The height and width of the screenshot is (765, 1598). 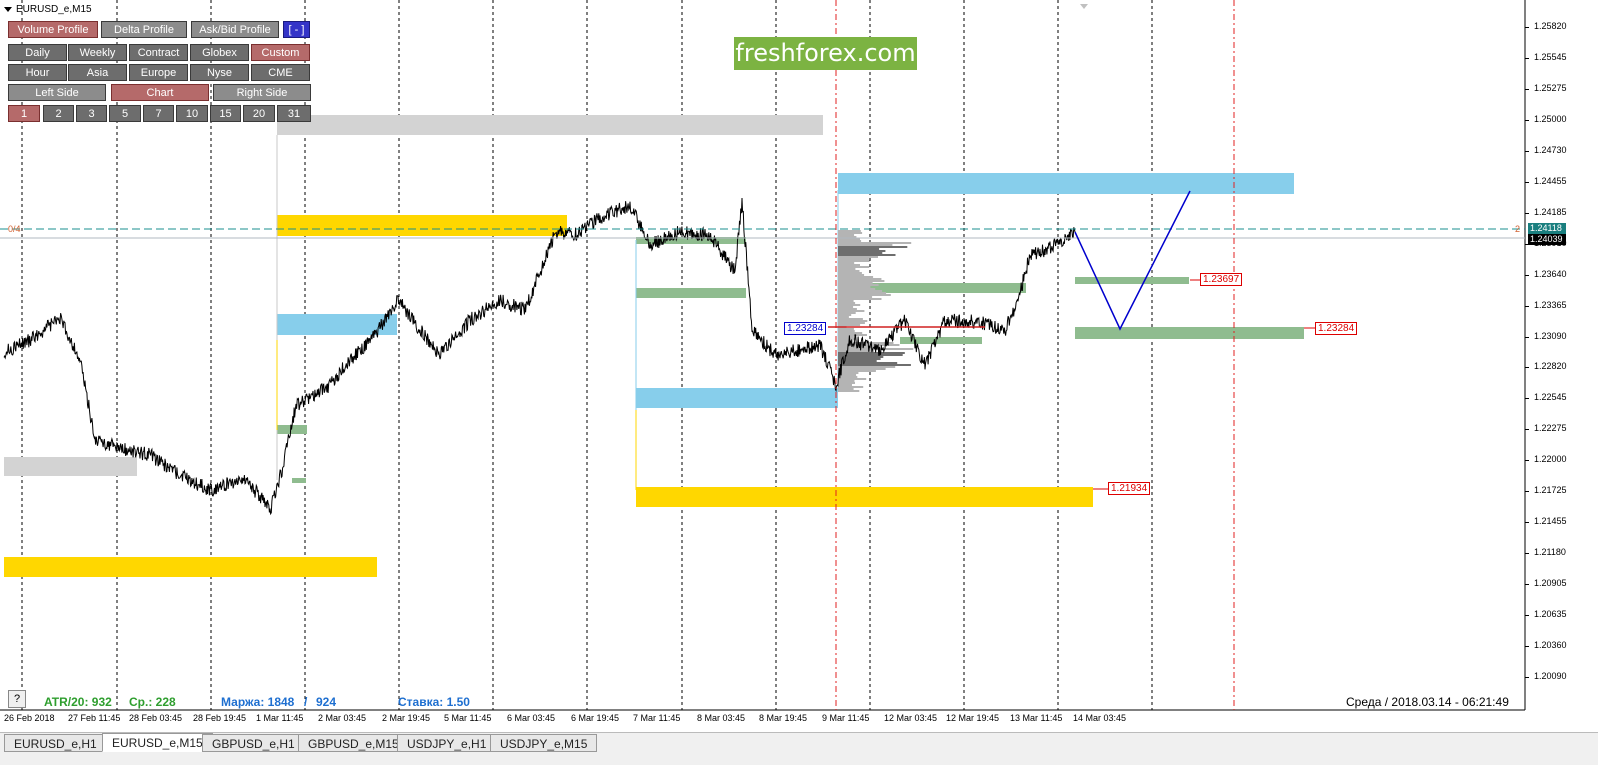 What do you see at coordinates (94, 718) in the screenshot?
I see `time-tick-label: 27 Feb 11:45` at bounding box center [94, 718].